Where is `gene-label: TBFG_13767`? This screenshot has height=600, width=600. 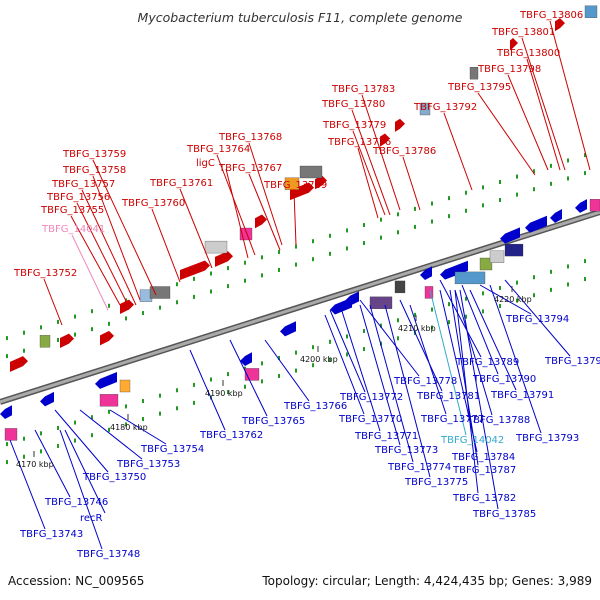 gene-label: TBFG_13767 is located at coordinates (250, 168).